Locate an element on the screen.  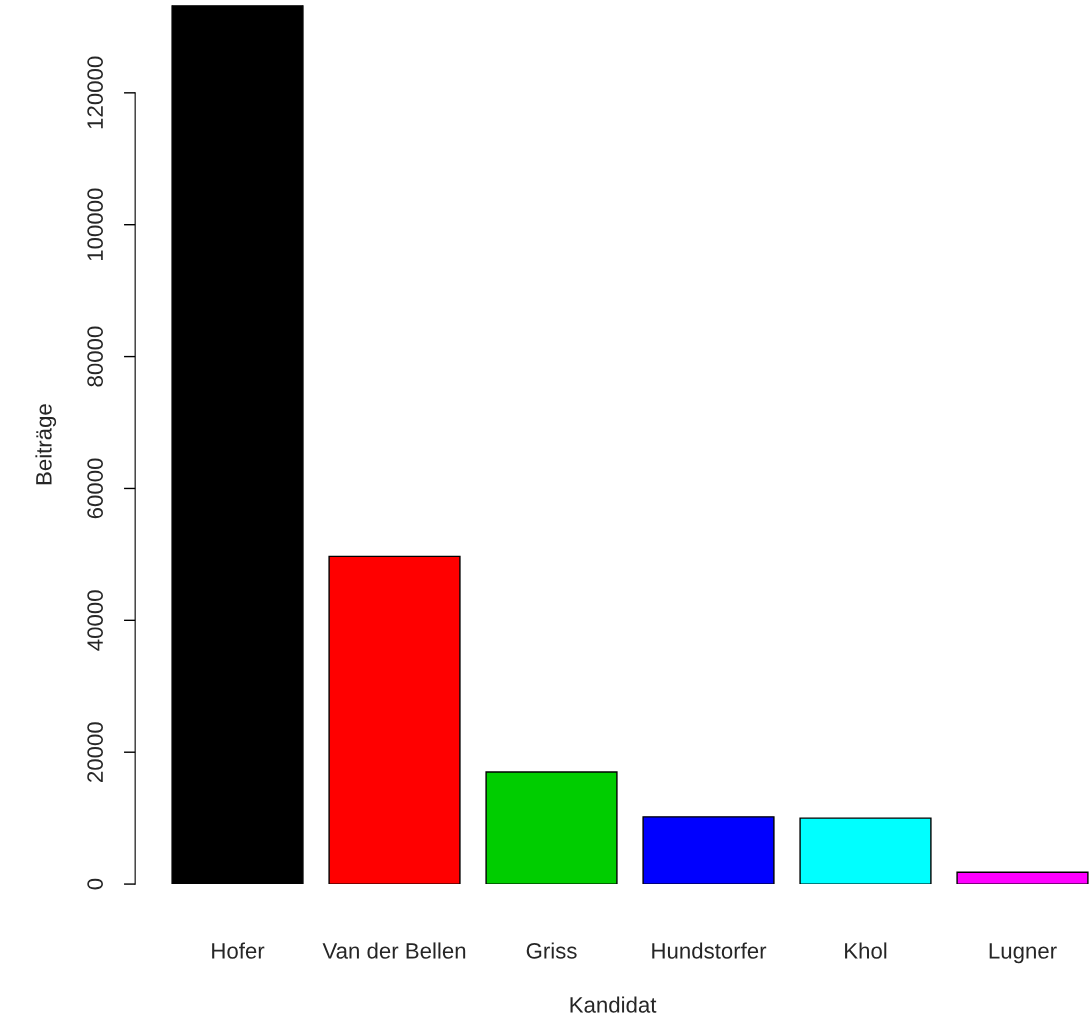
x-tick-label: Hofer is located at coordinates (238, 950).